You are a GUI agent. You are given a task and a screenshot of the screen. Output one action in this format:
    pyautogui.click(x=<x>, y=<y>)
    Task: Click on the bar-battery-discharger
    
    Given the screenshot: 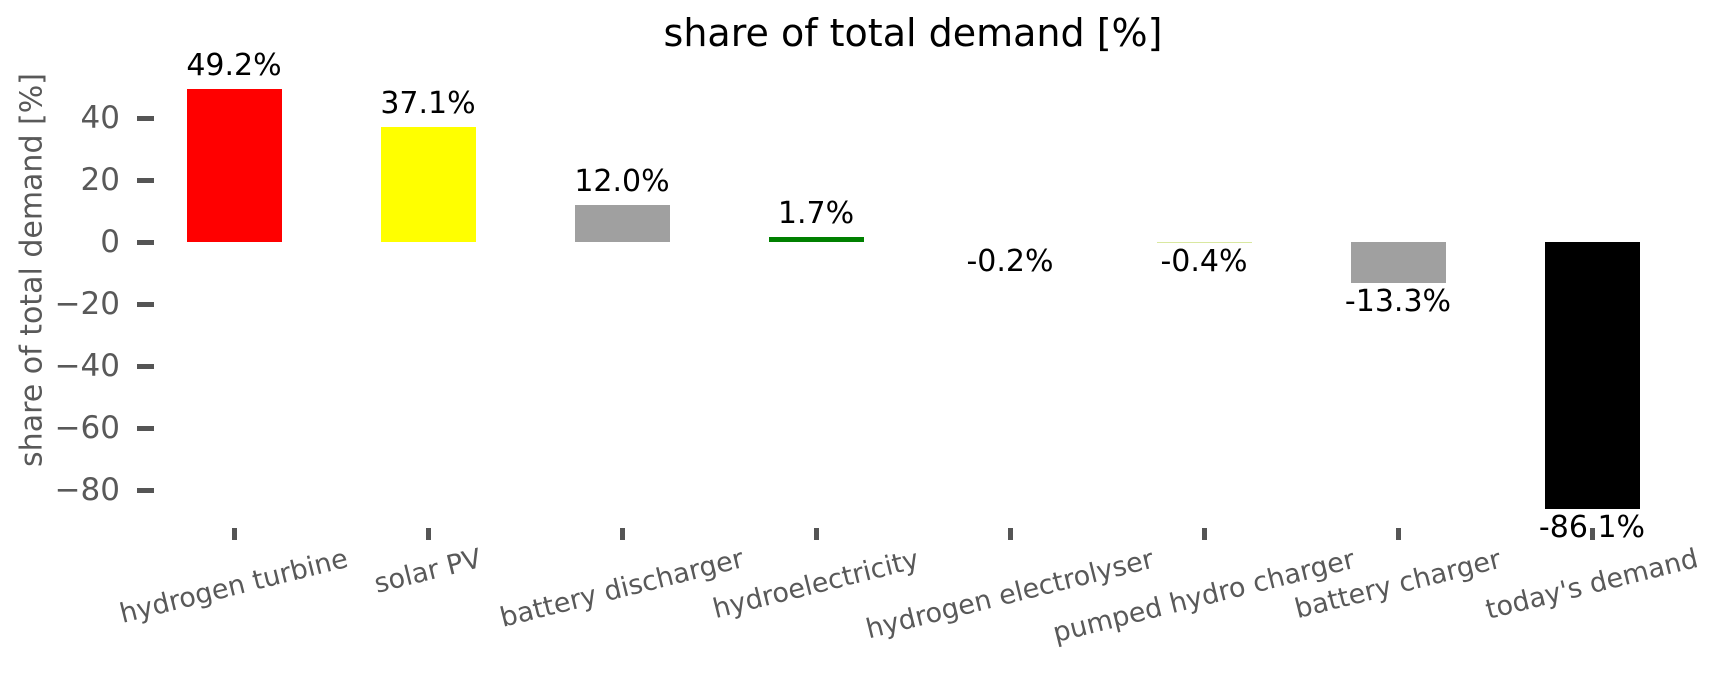 What is the action you would take?
    pyautogui.click(x=622, y=223)
    